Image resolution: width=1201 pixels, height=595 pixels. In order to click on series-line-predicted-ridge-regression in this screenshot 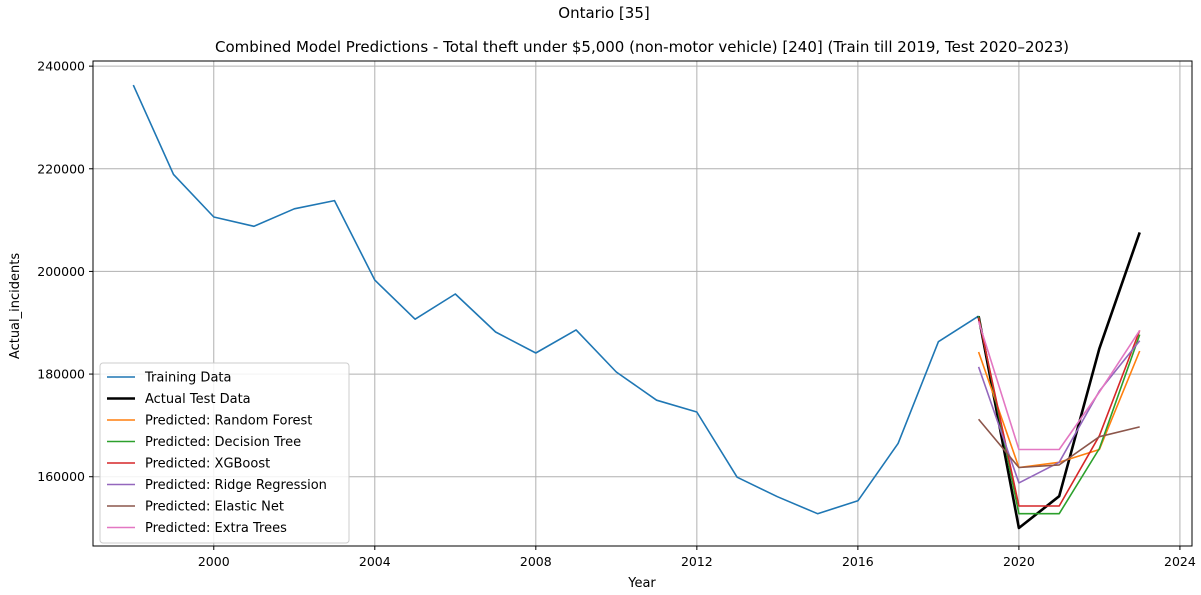, I will do `click(1059, 412)`.